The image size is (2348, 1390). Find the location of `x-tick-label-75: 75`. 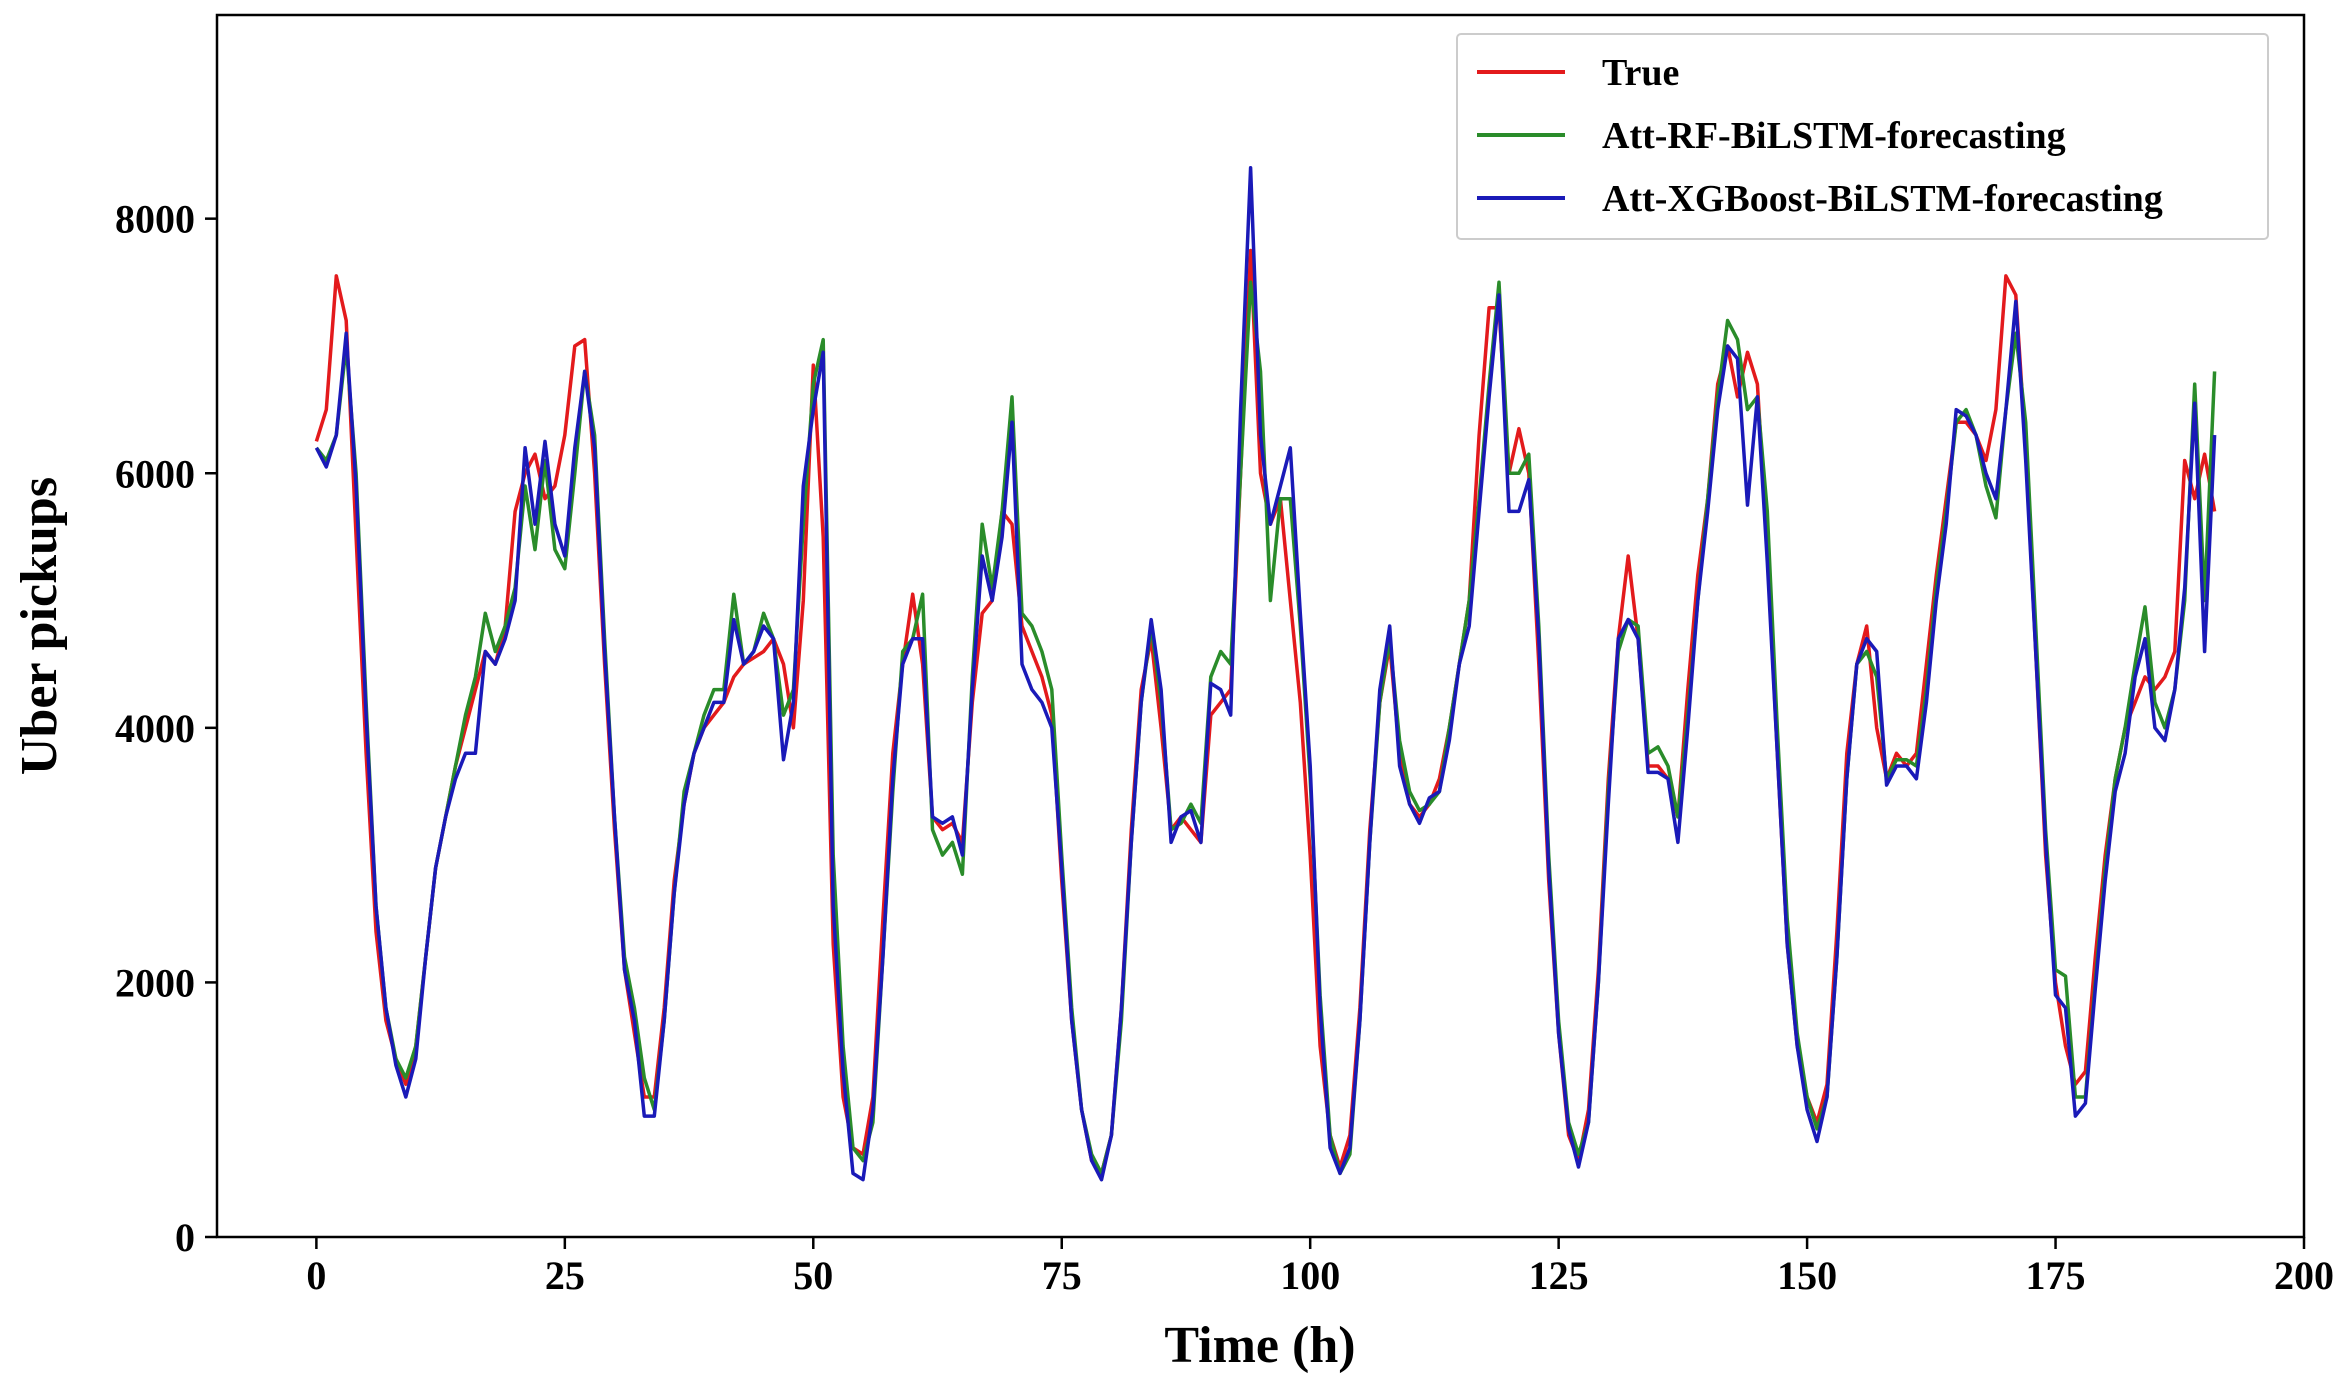

x-tick-label-75: 75 is located at coordinates (1062, 1275).